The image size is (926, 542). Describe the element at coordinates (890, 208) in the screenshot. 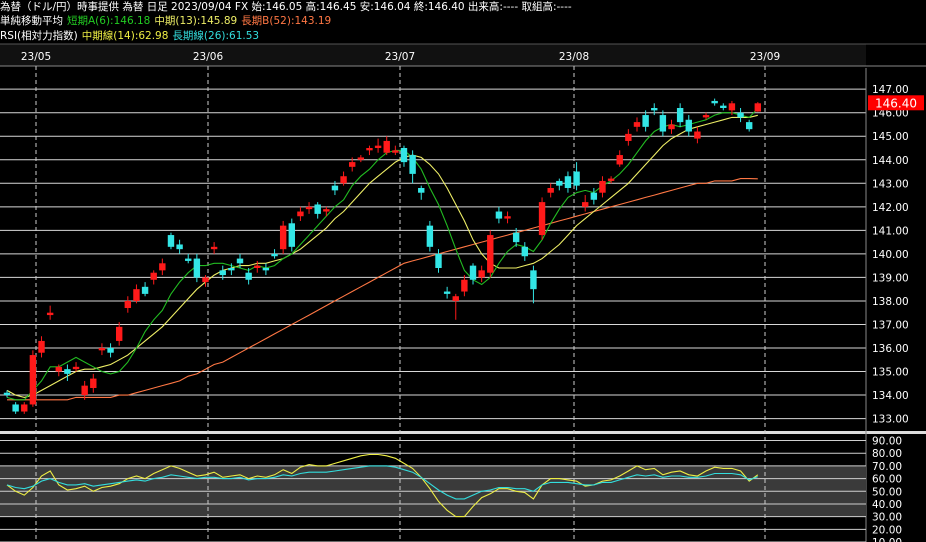

I see `y-tick-label: 142.00` at that location.